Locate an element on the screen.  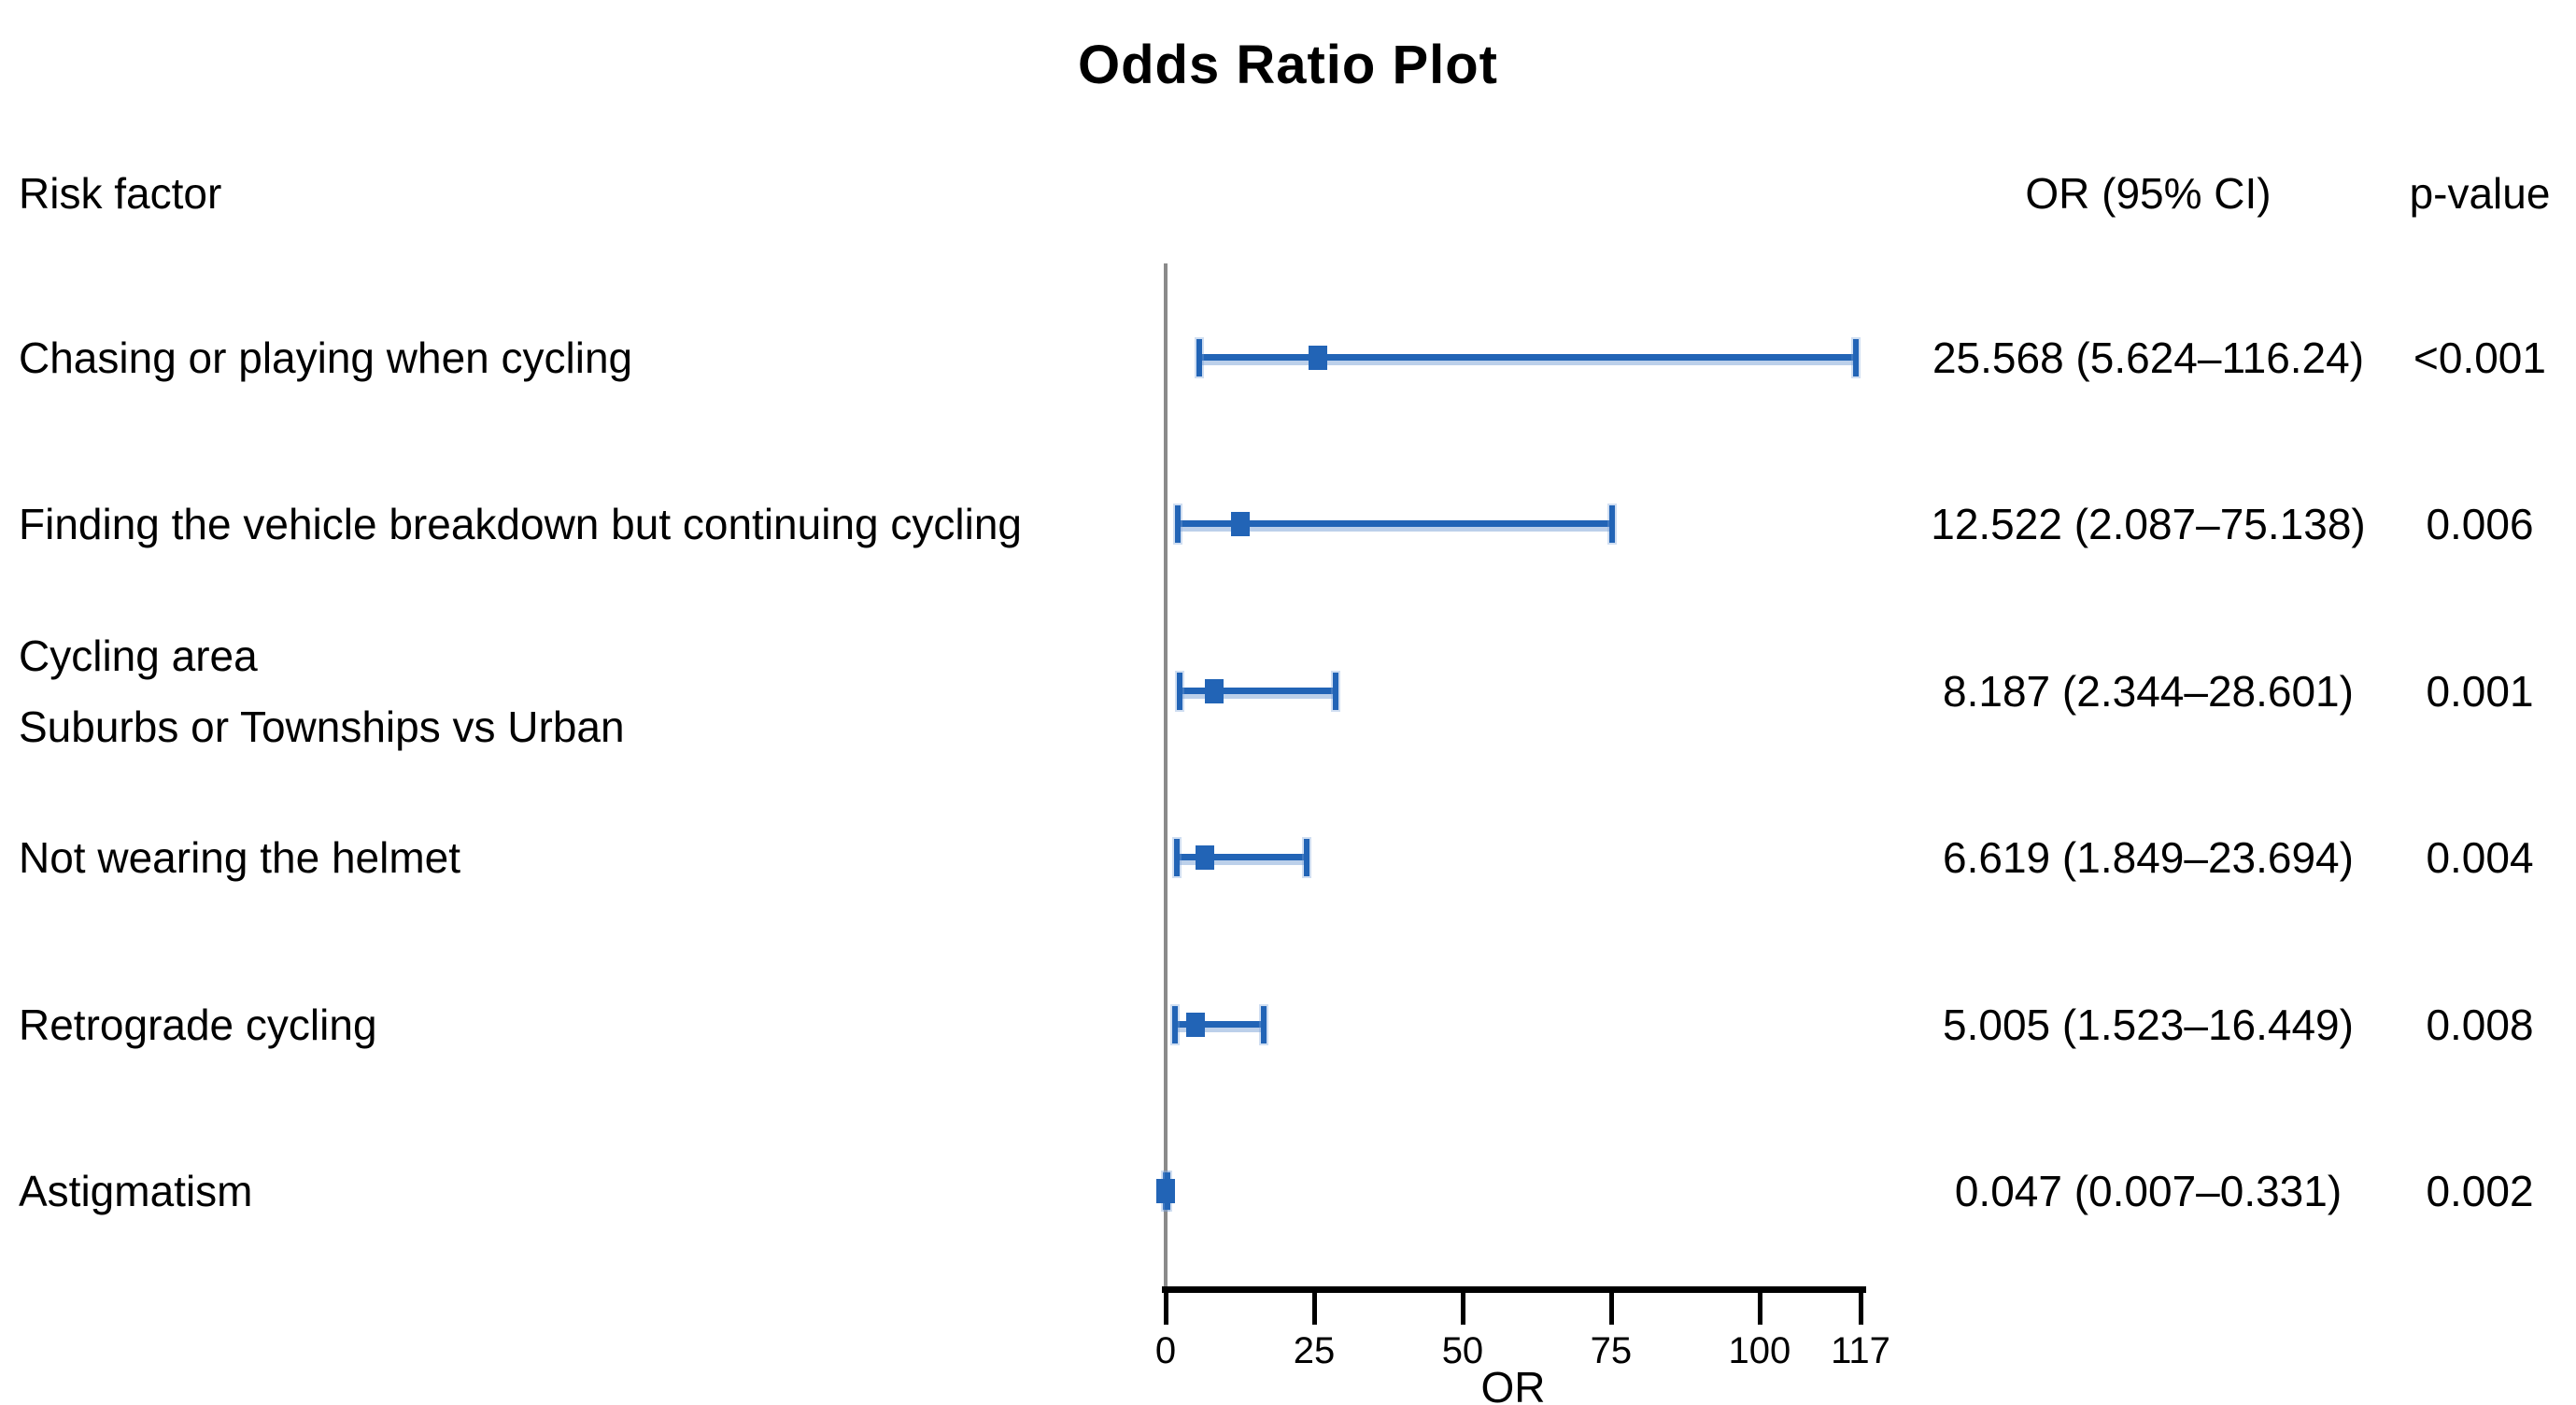
p-value: 0.002 is located at coordinates (2480, 1191).